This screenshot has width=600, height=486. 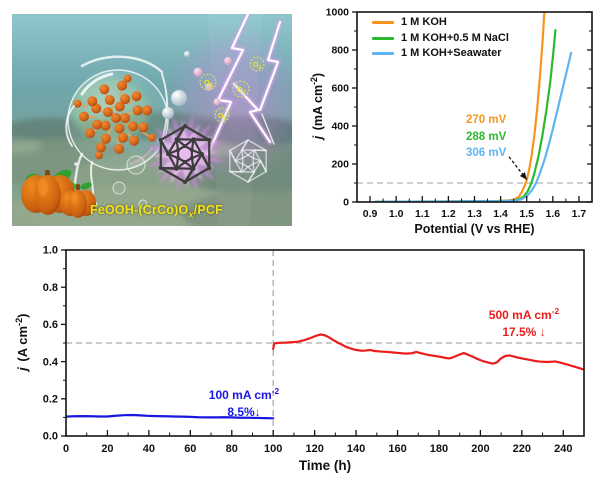 What do you see at coordinates (325, 465) in the screenshot?
I see `svg-text: Time (h)` at bounding box center [325, 465].